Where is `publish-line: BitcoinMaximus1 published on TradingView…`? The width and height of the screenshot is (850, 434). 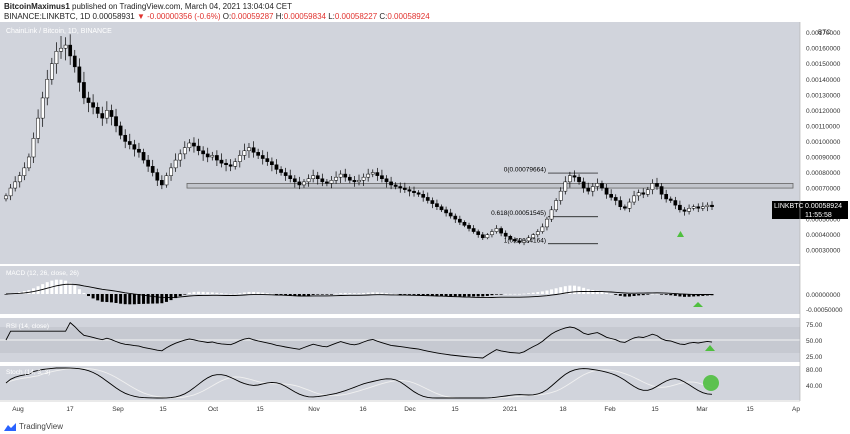 publish-line: BitcoinMaximus1 published on TradingView… is located at coordinates (148, 6).